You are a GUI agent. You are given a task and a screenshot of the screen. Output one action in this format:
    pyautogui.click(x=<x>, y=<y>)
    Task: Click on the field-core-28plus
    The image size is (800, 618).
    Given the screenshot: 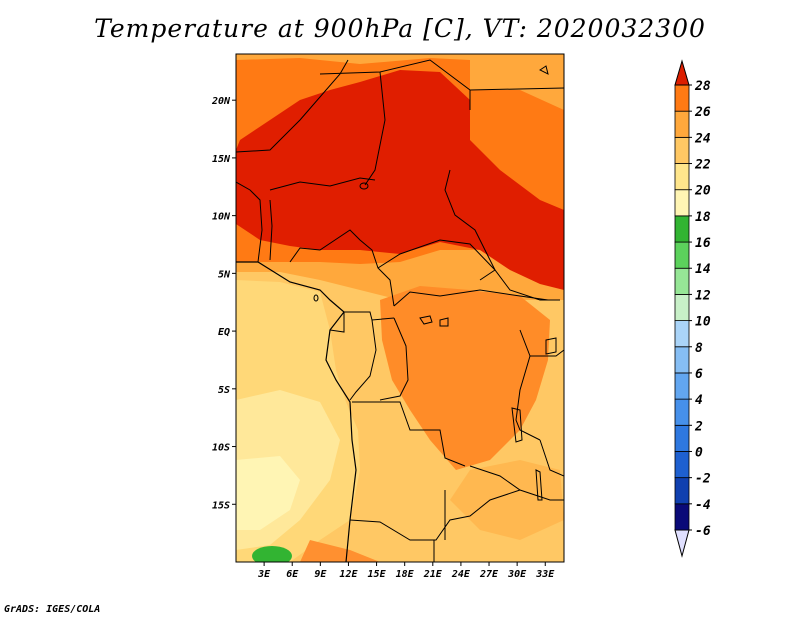 What is the action you would take?
    pyautogui.click(x=400, y=180)
    